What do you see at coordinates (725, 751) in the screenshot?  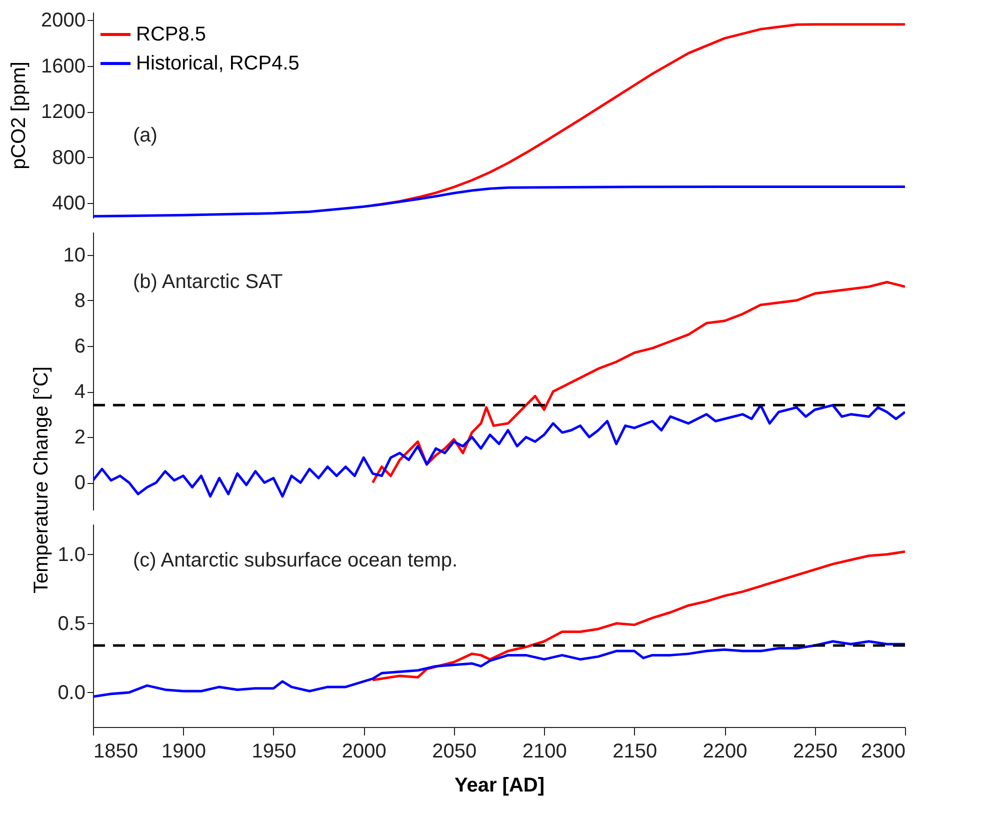 I see `x-tick-label: 2200` at bounding box center [725, 751].